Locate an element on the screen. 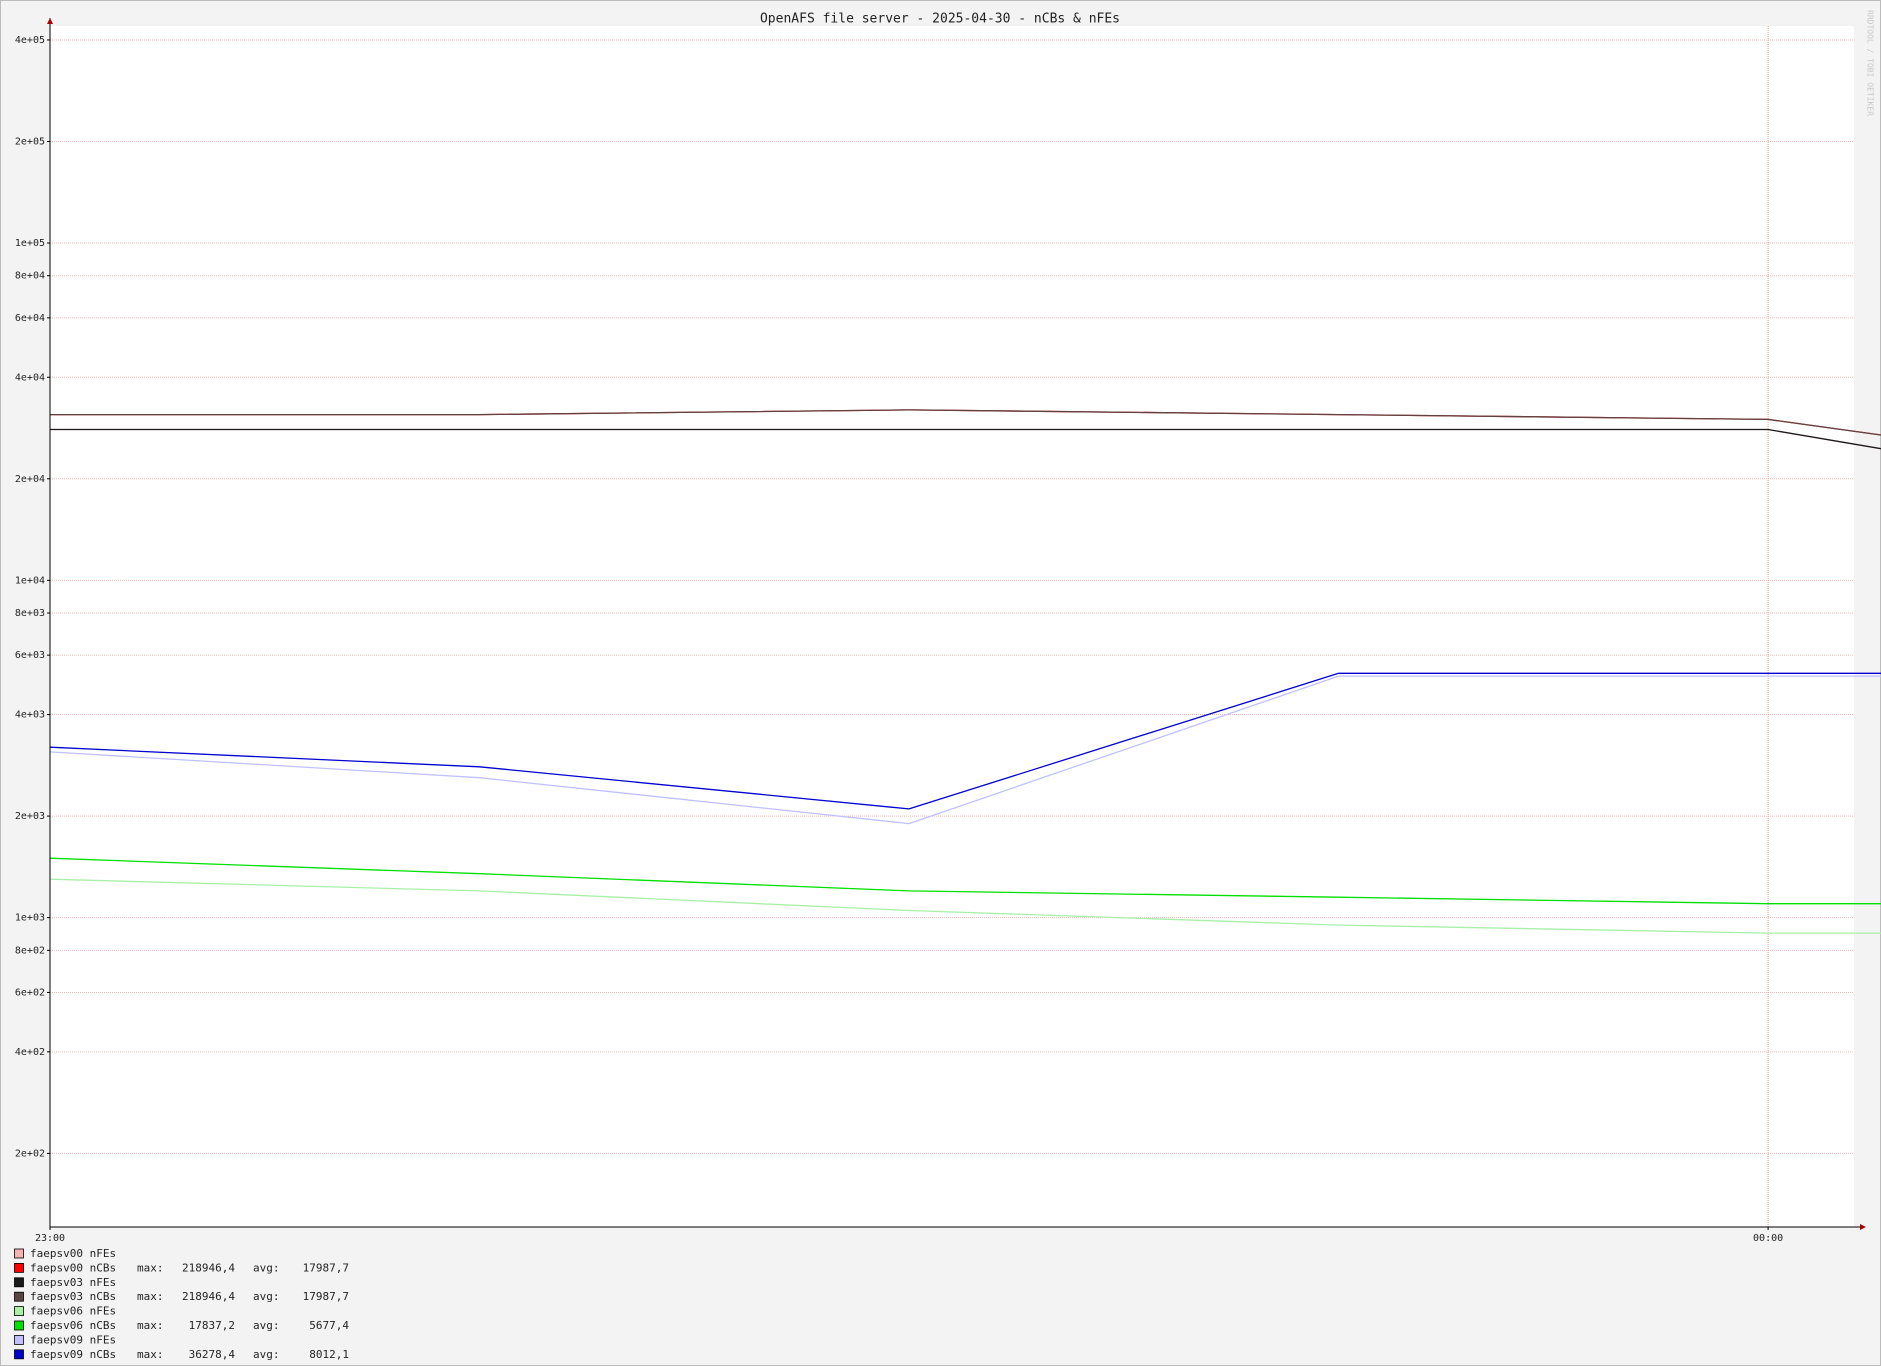 The width and height of the screenshot is (1881, 1366). y-tick-label: 4e+05 is located at coordinates (30, 40).